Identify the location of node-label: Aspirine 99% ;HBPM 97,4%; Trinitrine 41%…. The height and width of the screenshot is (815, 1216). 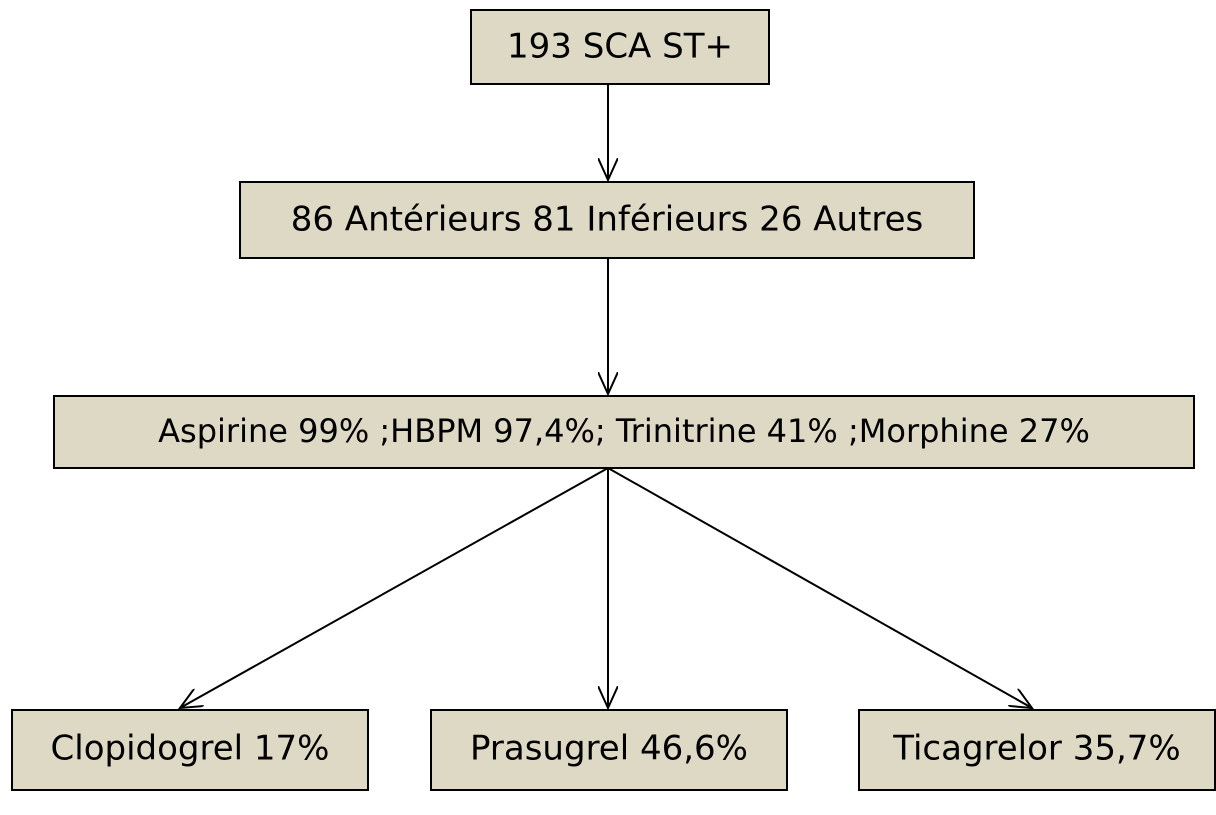
(624, 431).